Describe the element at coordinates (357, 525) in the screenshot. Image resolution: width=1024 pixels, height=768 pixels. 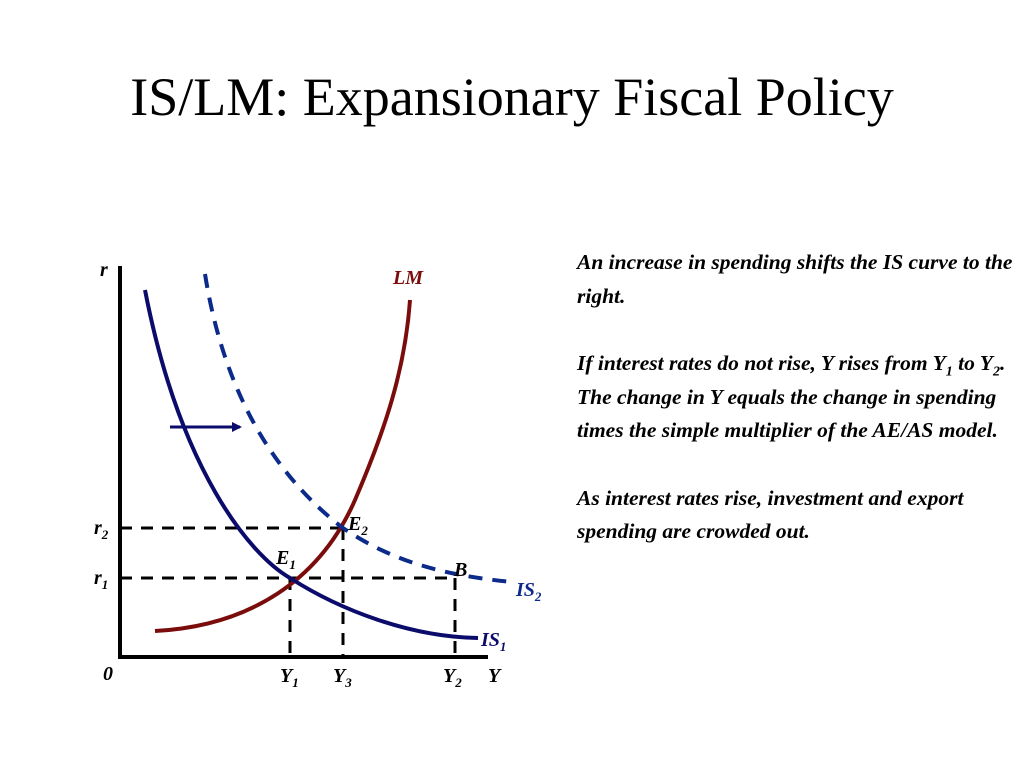
I see `e2-label: E2` at that location.